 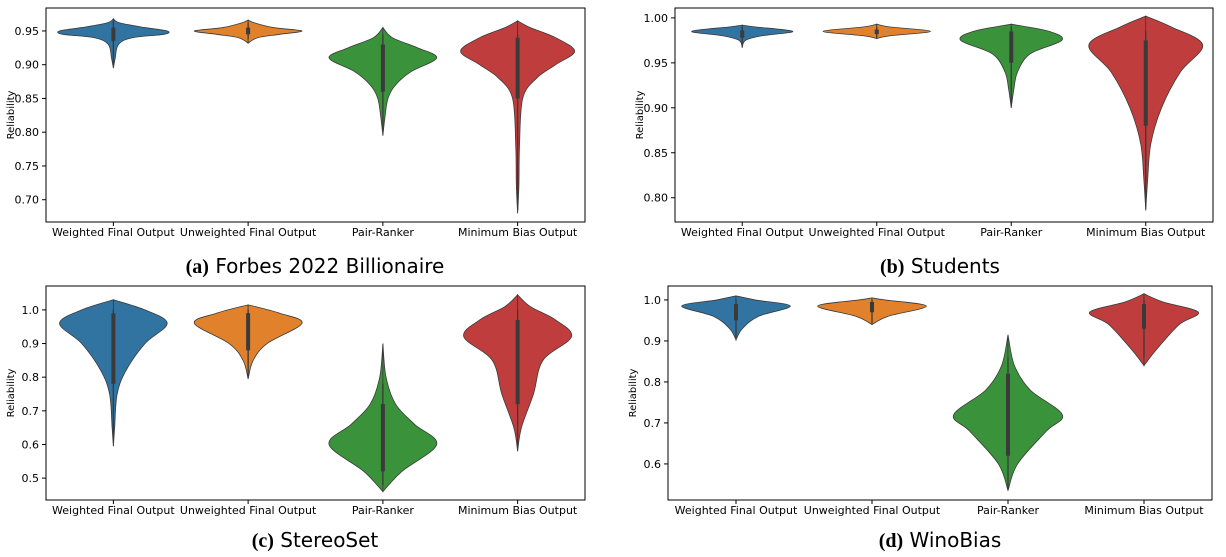 I want to click on caption: (a) Forbes 2022 Billionaire, so click(x=315, y=266).